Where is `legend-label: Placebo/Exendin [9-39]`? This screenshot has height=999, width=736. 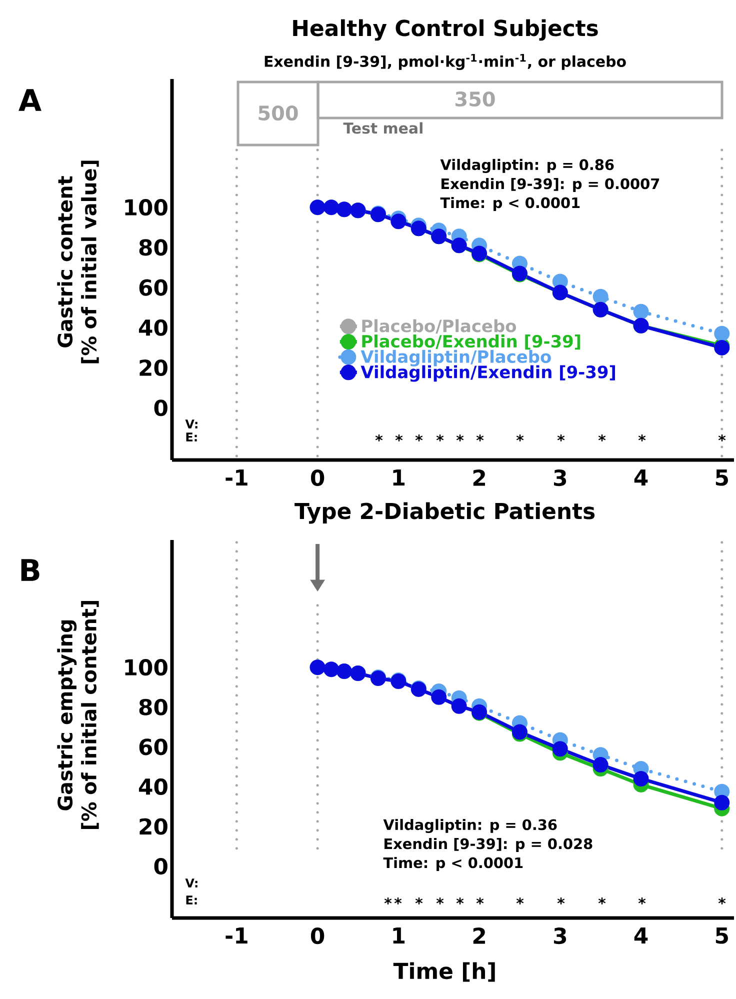 legend-label: Placebo/Exendin [9-39] is located at coordinates (471, 342).